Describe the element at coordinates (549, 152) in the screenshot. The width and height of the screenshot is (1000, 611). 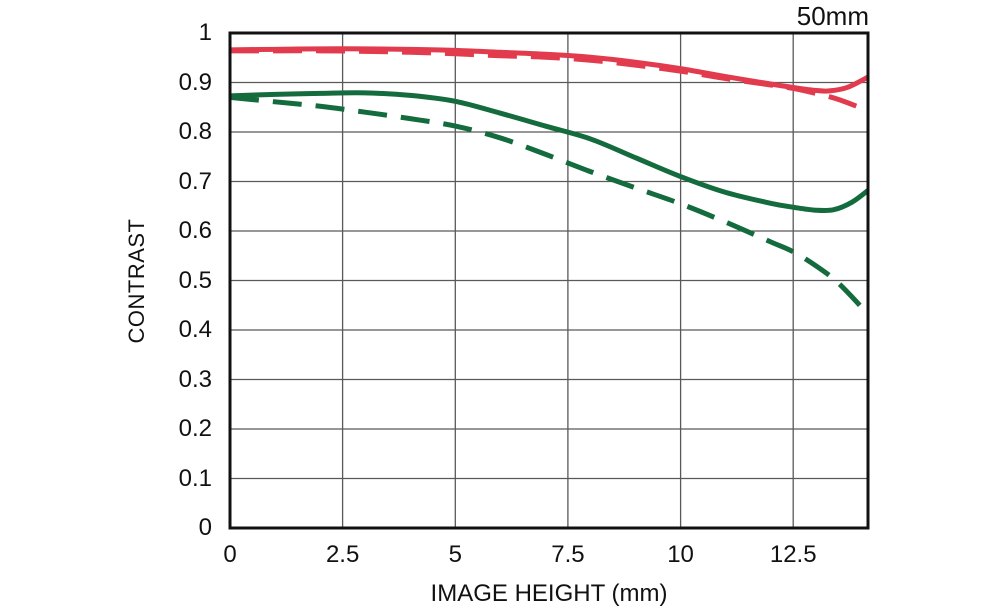
I see `curve-green-solid` at that location.